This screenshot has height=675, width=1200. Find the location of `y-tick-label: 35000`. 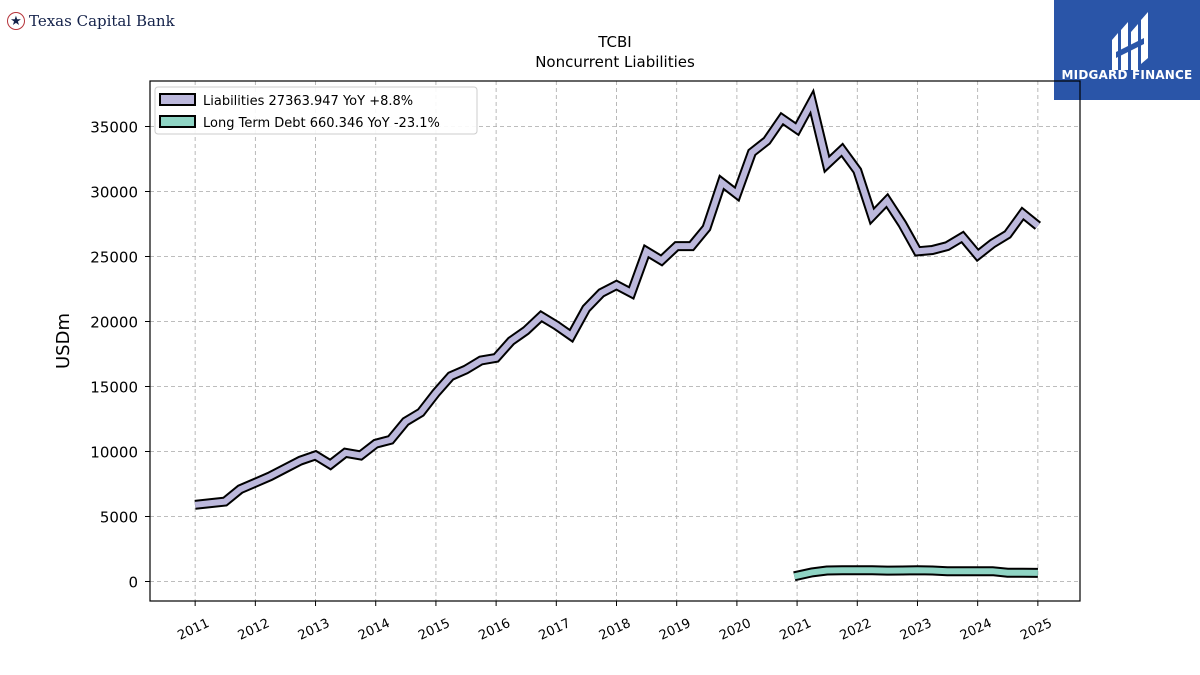

y-tick-label: 35000 is located at coordinates (114, 128).